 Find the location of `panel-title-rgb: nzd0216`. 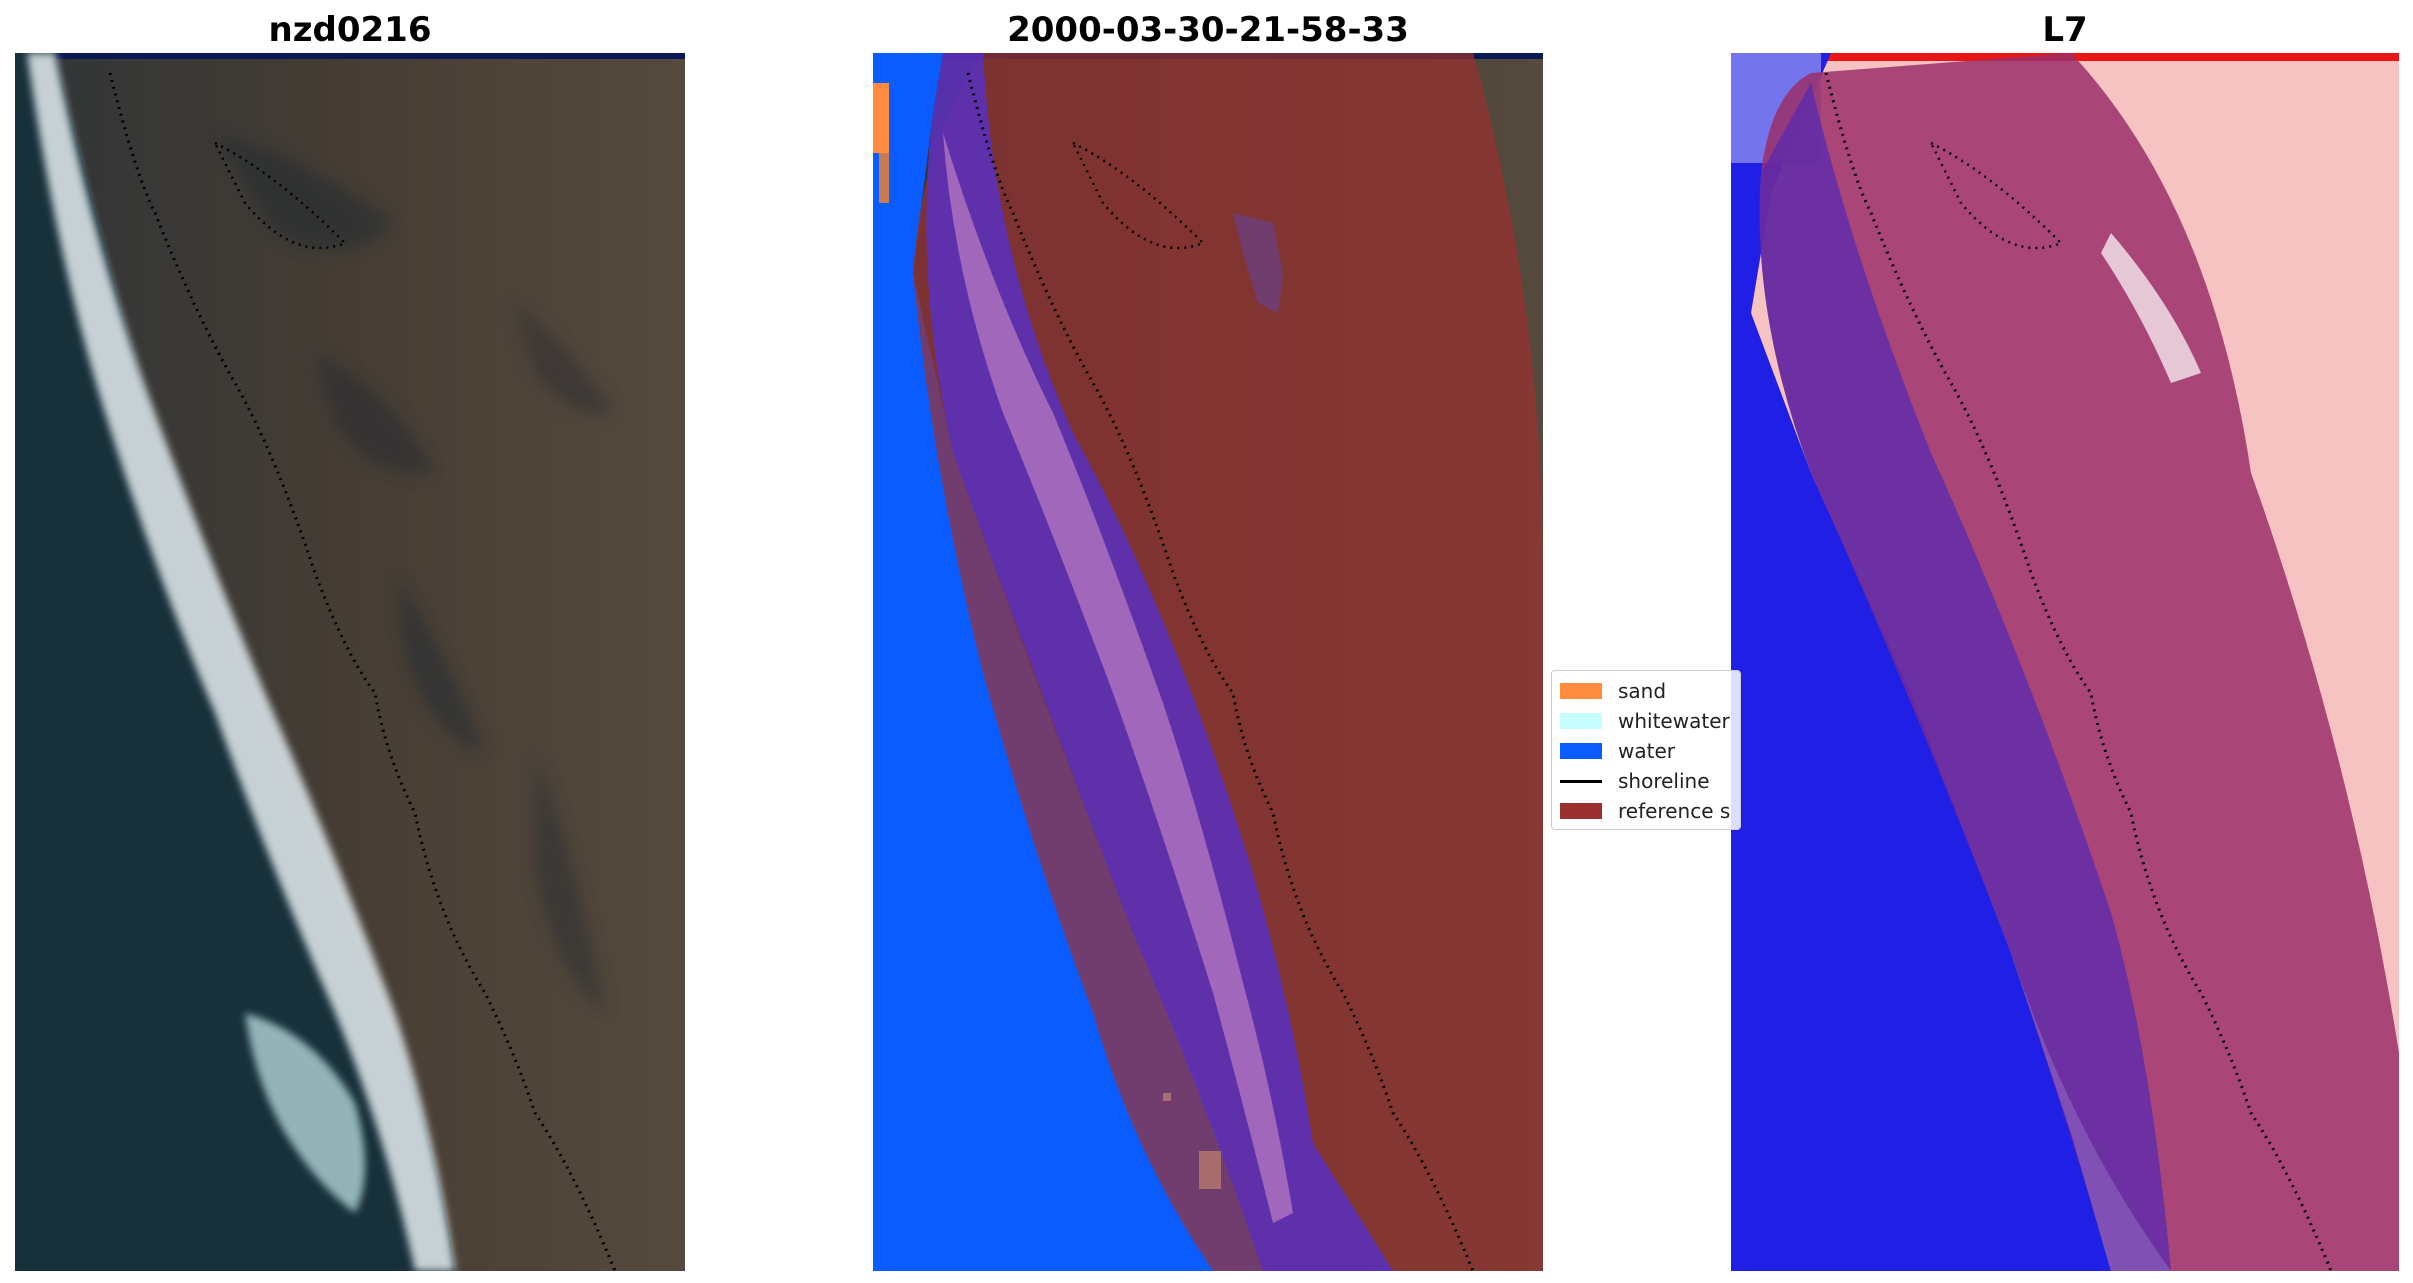

panel-title-rgb: nzd0216 is located at coordinates (350, 30).